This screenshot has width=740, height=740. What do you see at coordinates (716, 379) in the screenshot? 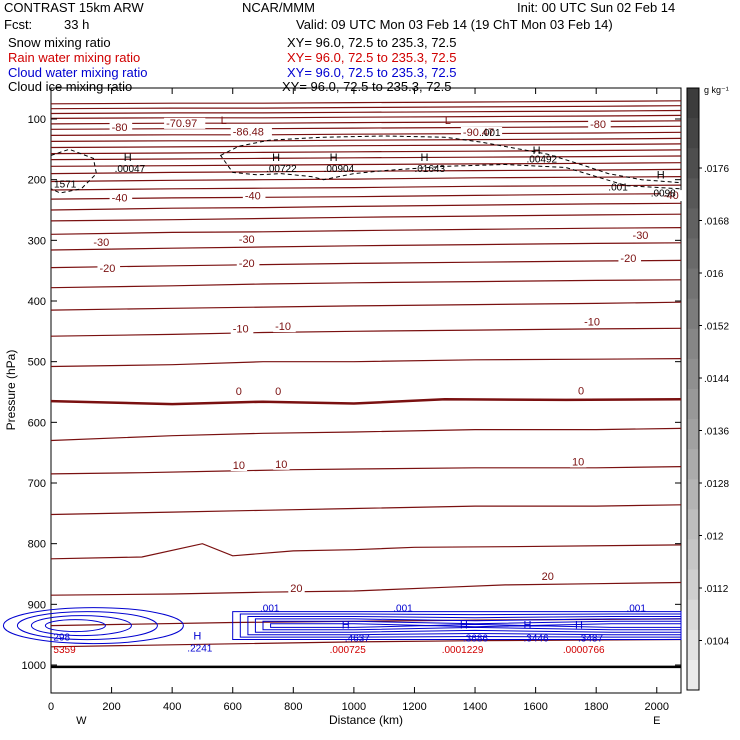
I see `colorbar-label: .0144` at bounding box center [716, 379].